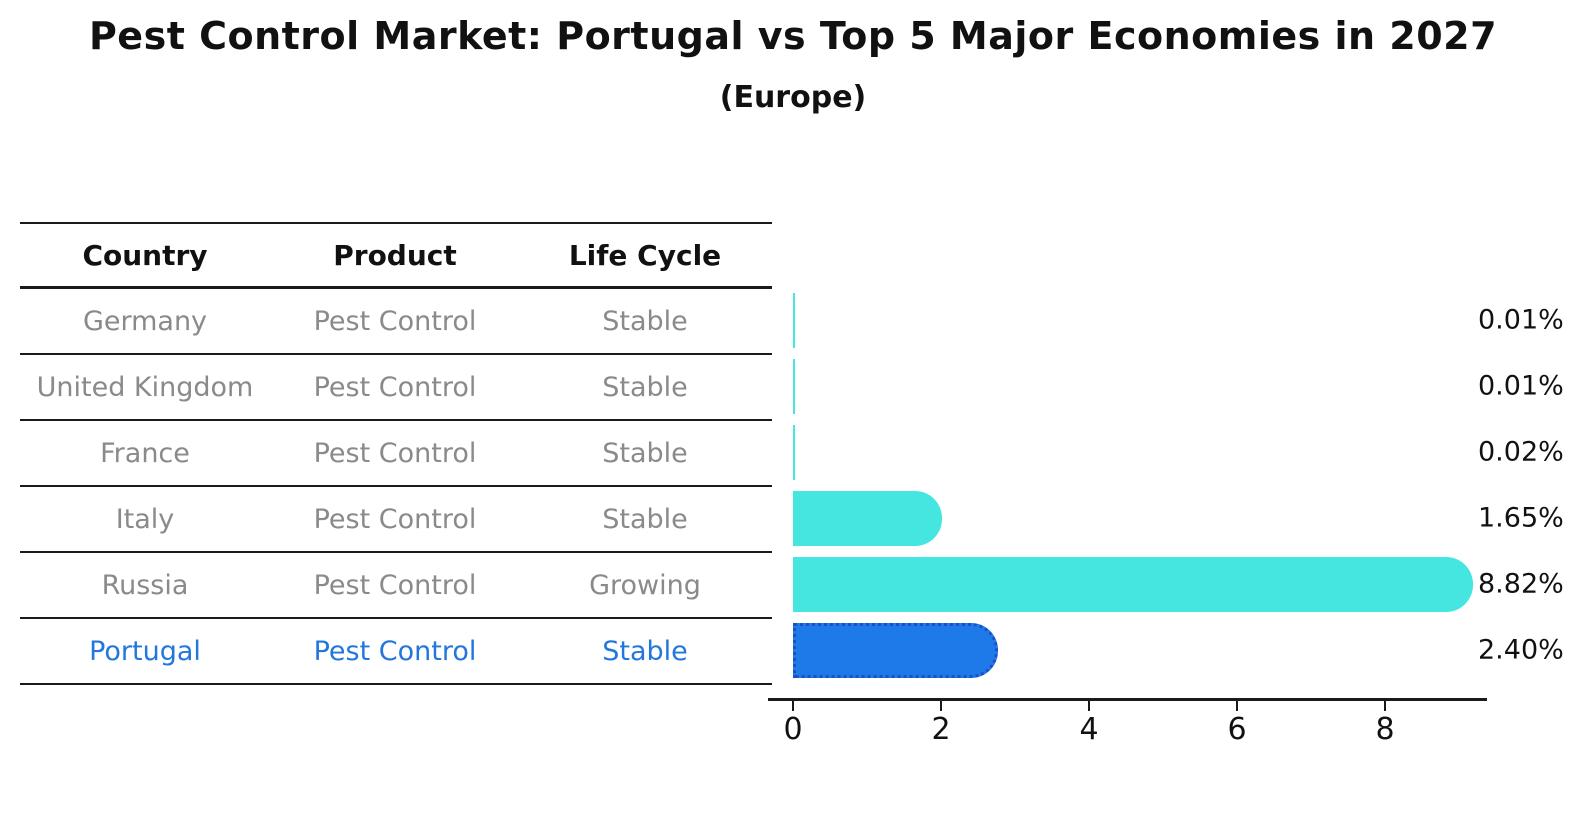 This screenshot has height=823, width=1586. I want to click on table-row-italy: Italy Pest Control Stable, so click(396, 520).